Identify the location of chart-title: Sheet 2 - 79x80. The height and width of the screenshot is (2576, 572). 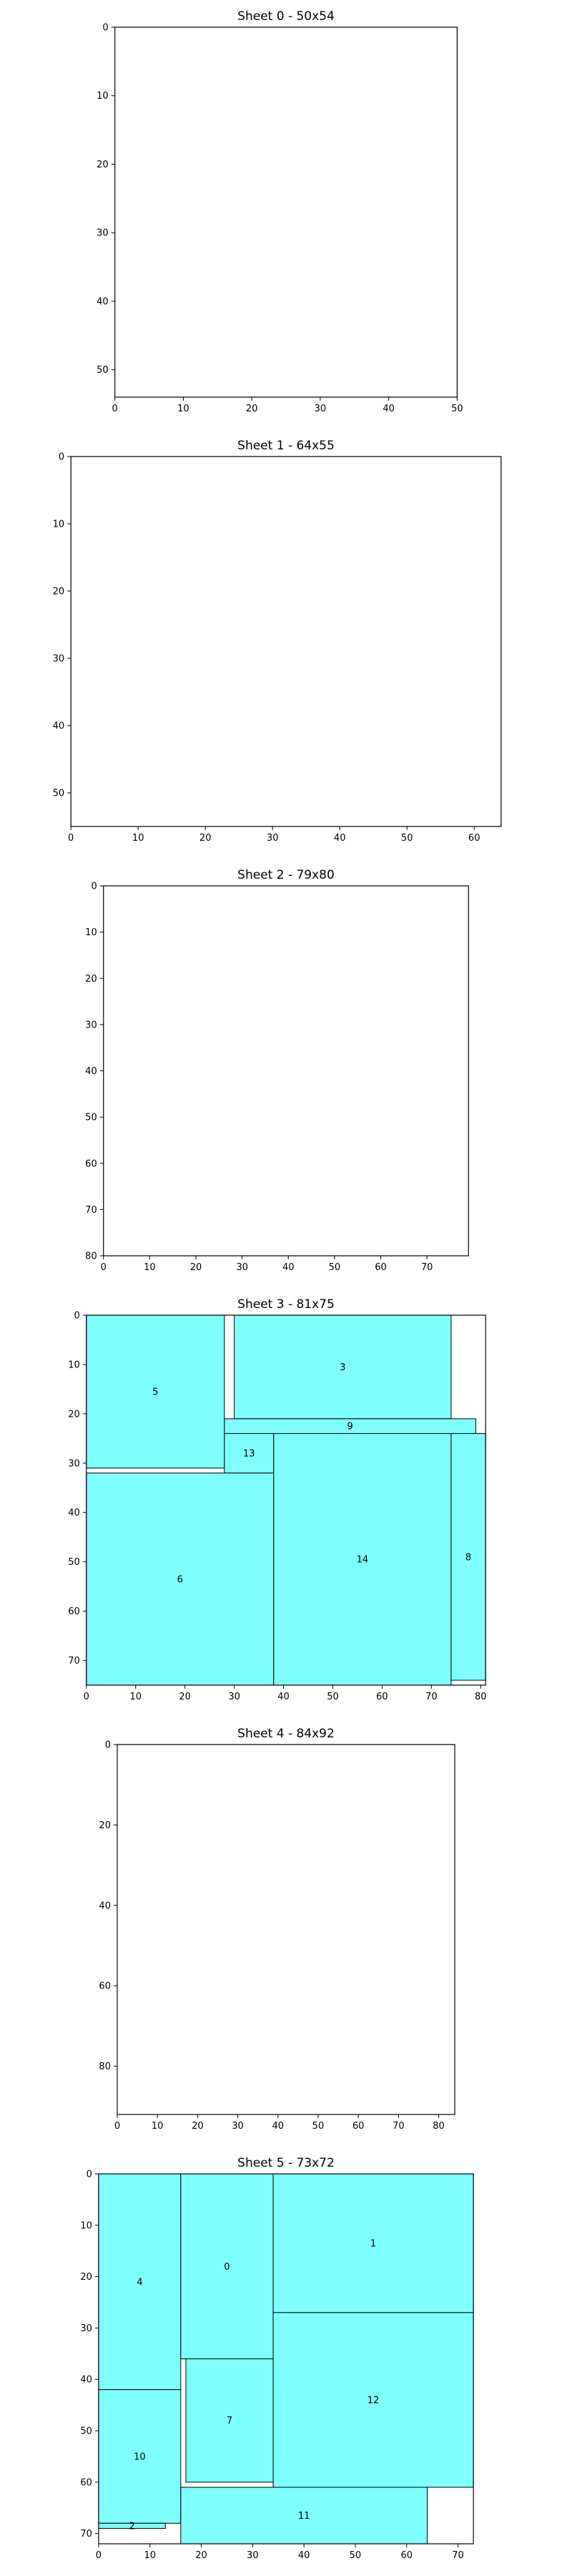
(286, 875).